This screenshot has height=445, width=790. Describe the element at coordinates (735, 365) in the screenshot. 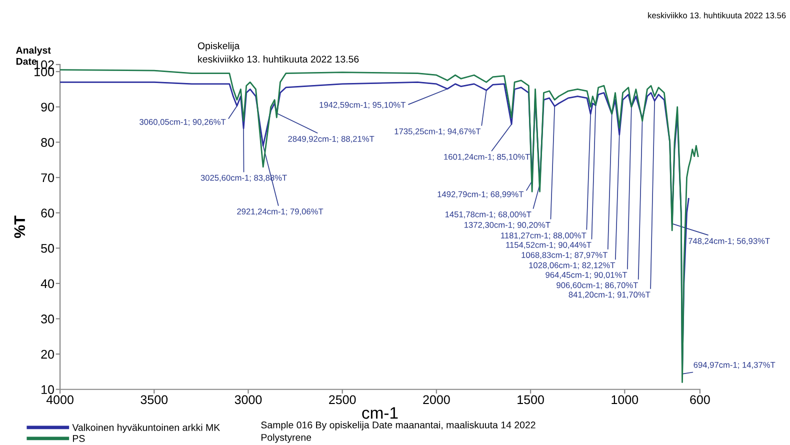

I see `annotation: 694,97cm-1; 14,37%T` at that location.